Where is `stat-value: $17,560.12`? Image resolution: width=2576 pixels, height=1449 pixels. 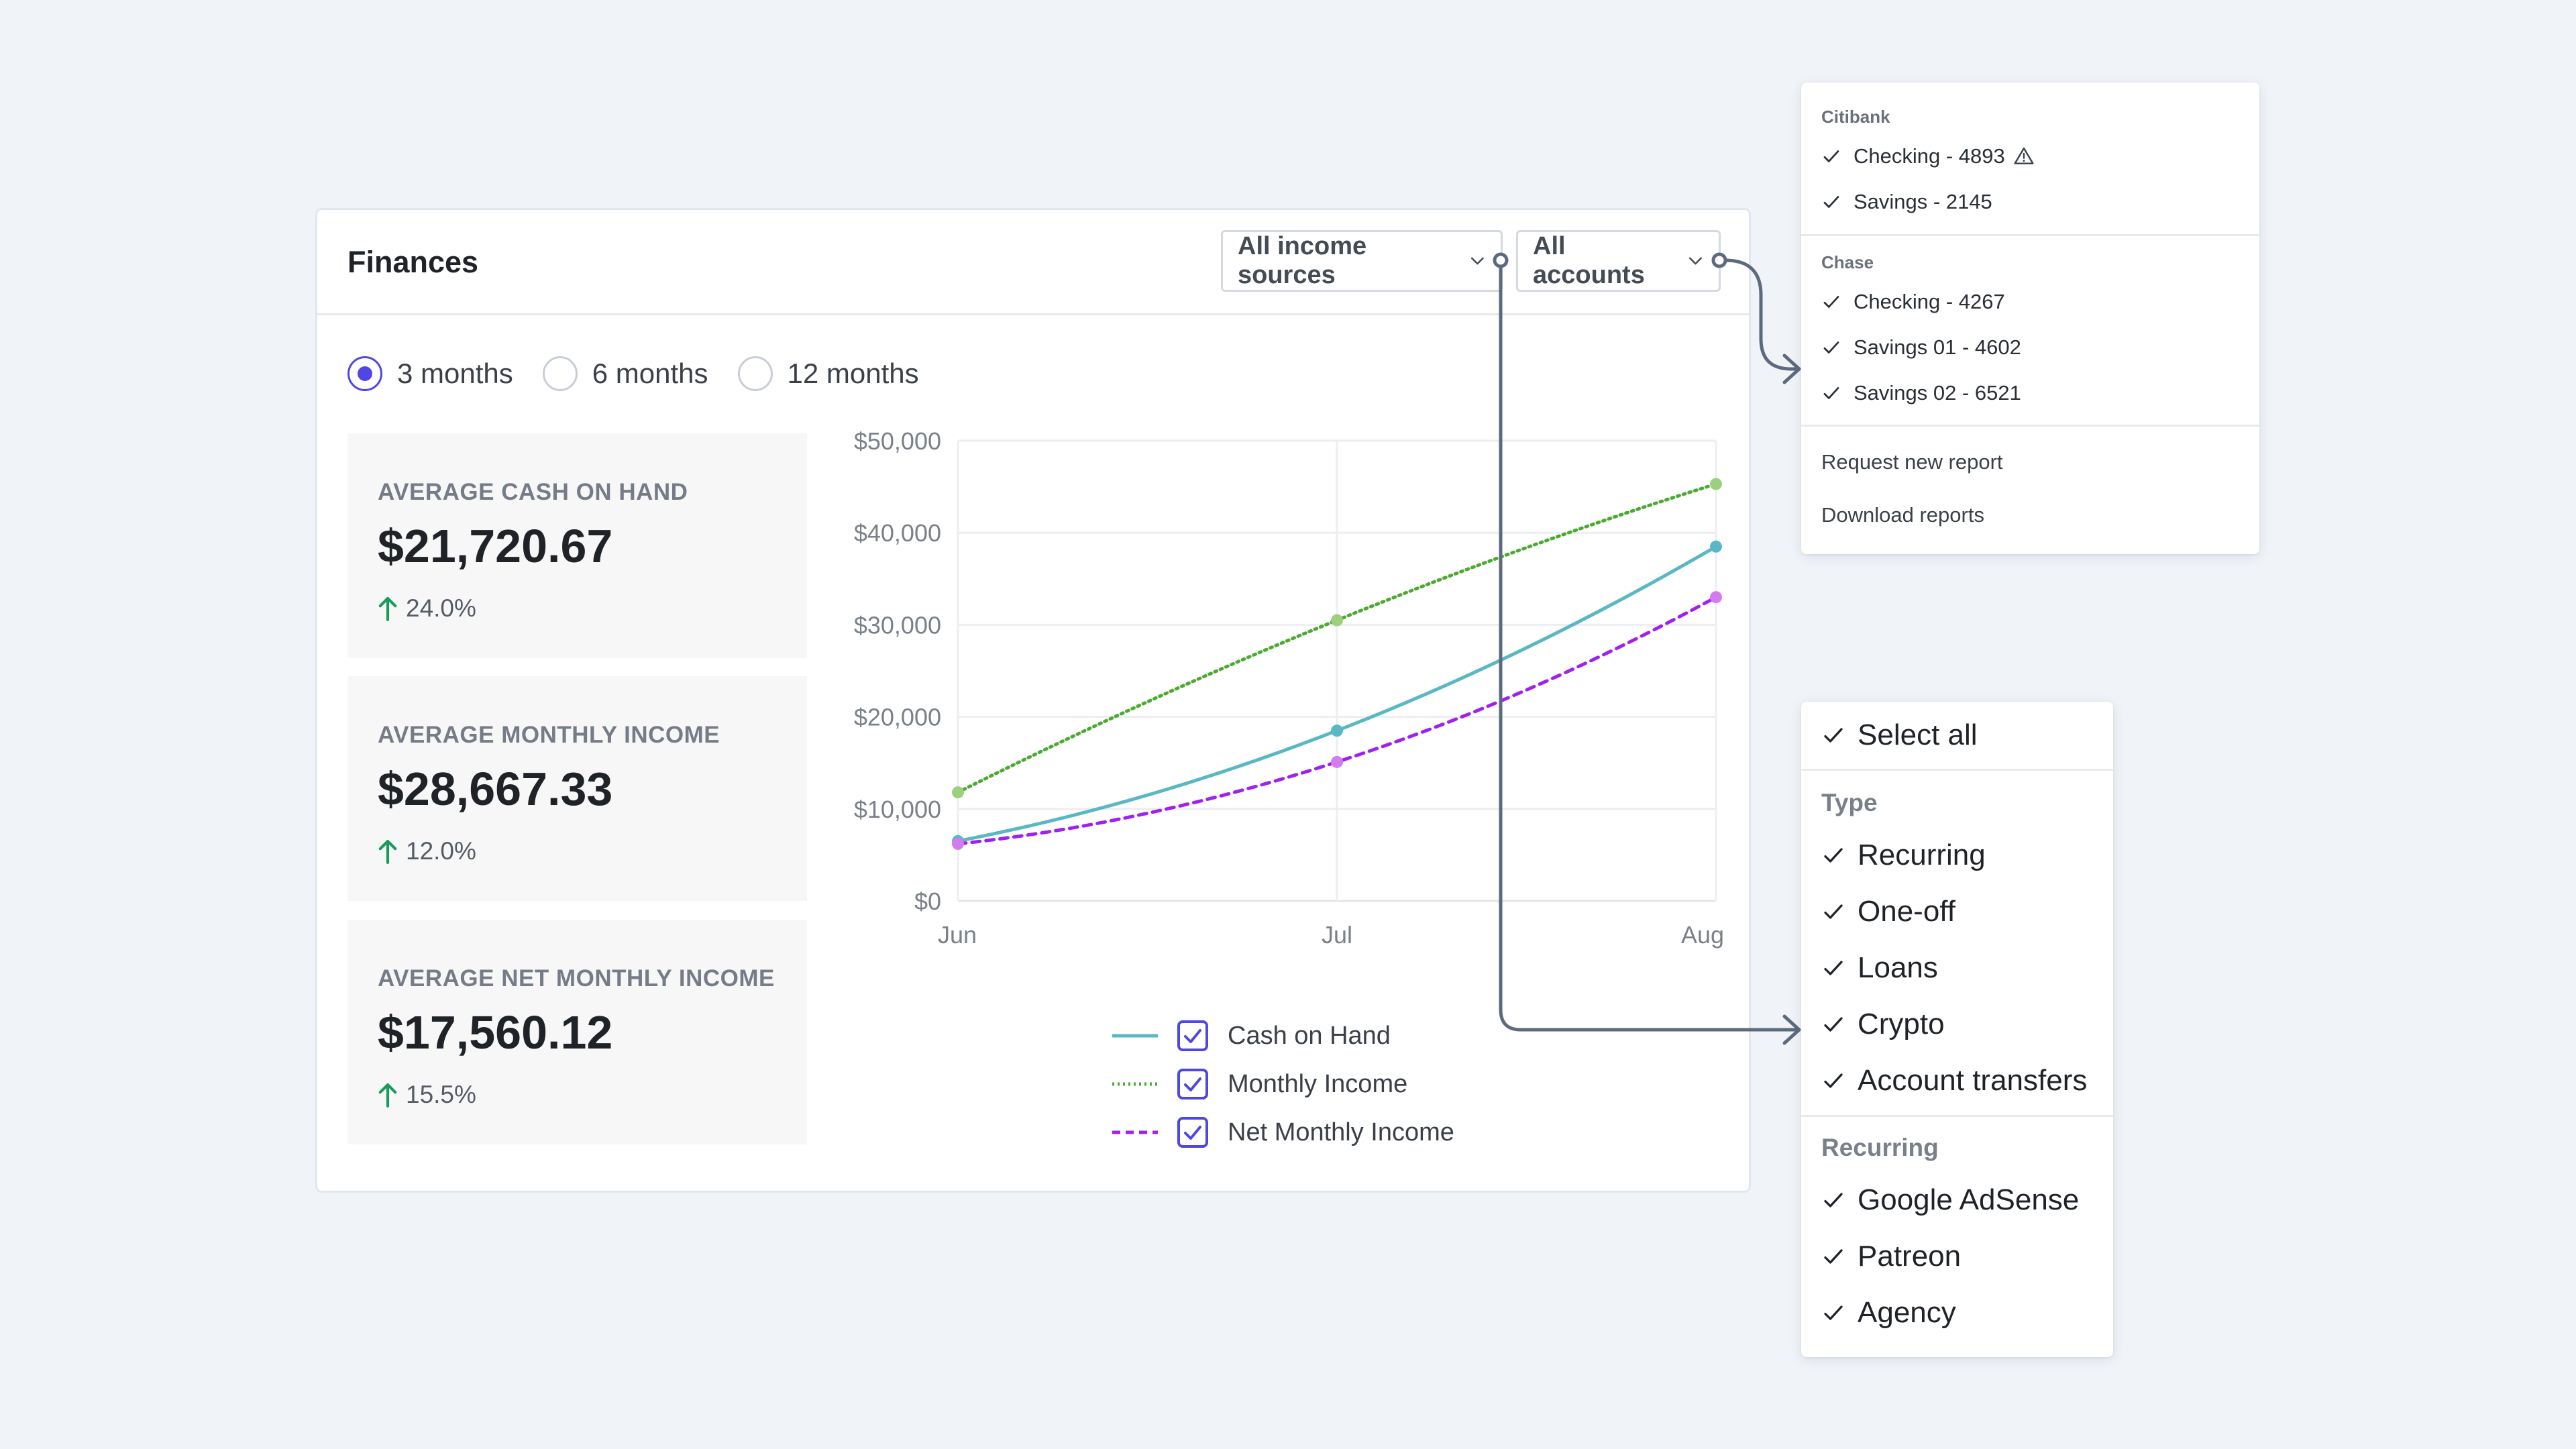
stat-value: $17,560.12 is located at coordinates (495, 1032).